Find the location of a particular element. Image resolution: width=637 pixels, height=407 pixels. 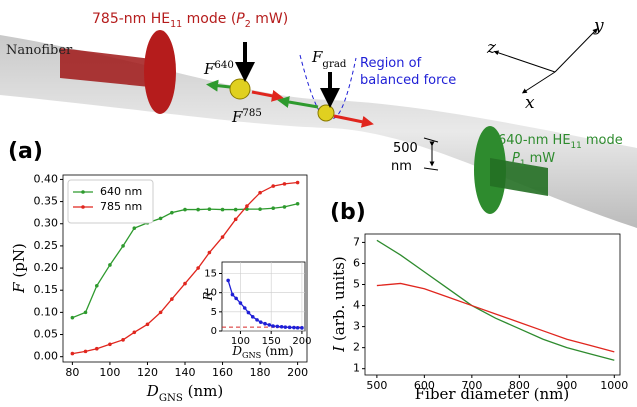

x-axis-label: Fiber diameter (nm) is located at coordinates (492, 394).